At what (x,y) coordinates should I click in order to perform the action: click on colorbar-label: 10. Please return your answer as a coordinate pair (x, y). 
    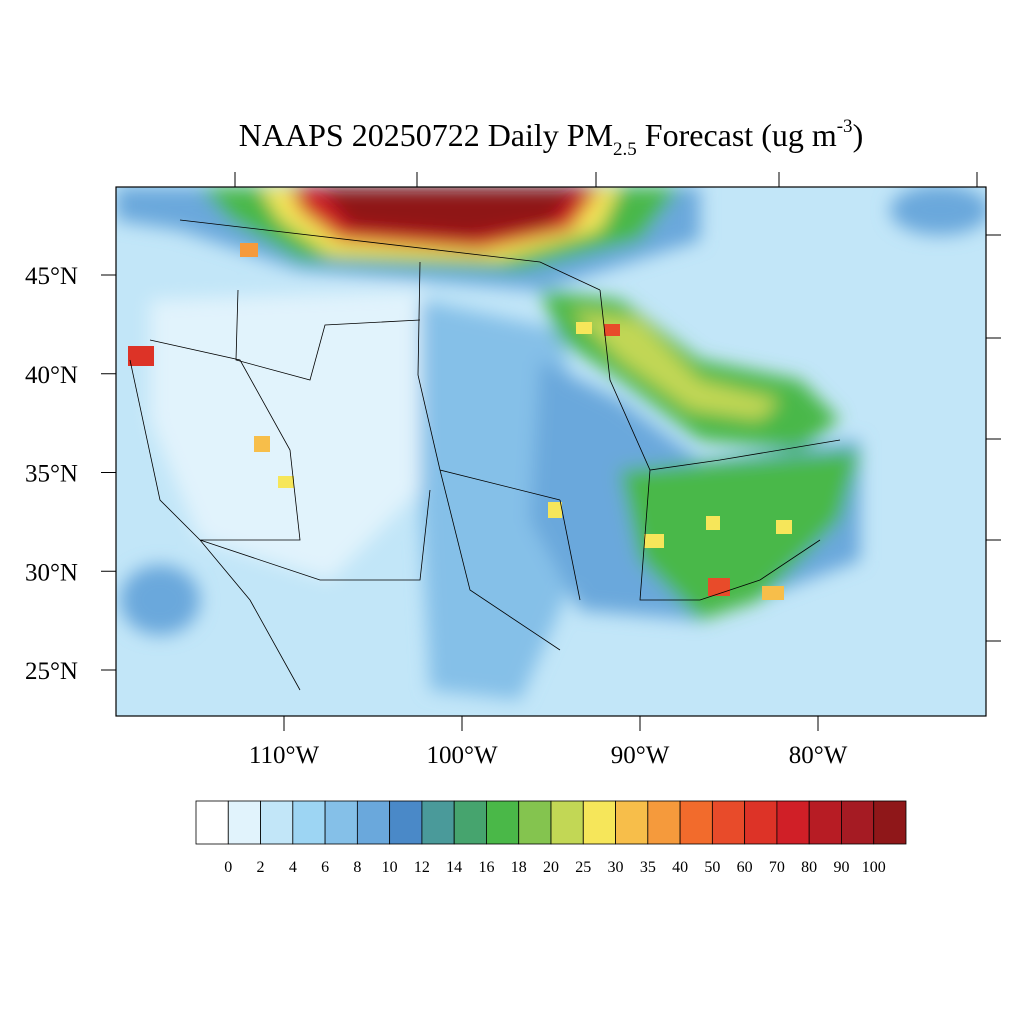
    Looking at the image, I should click on (390, 867).